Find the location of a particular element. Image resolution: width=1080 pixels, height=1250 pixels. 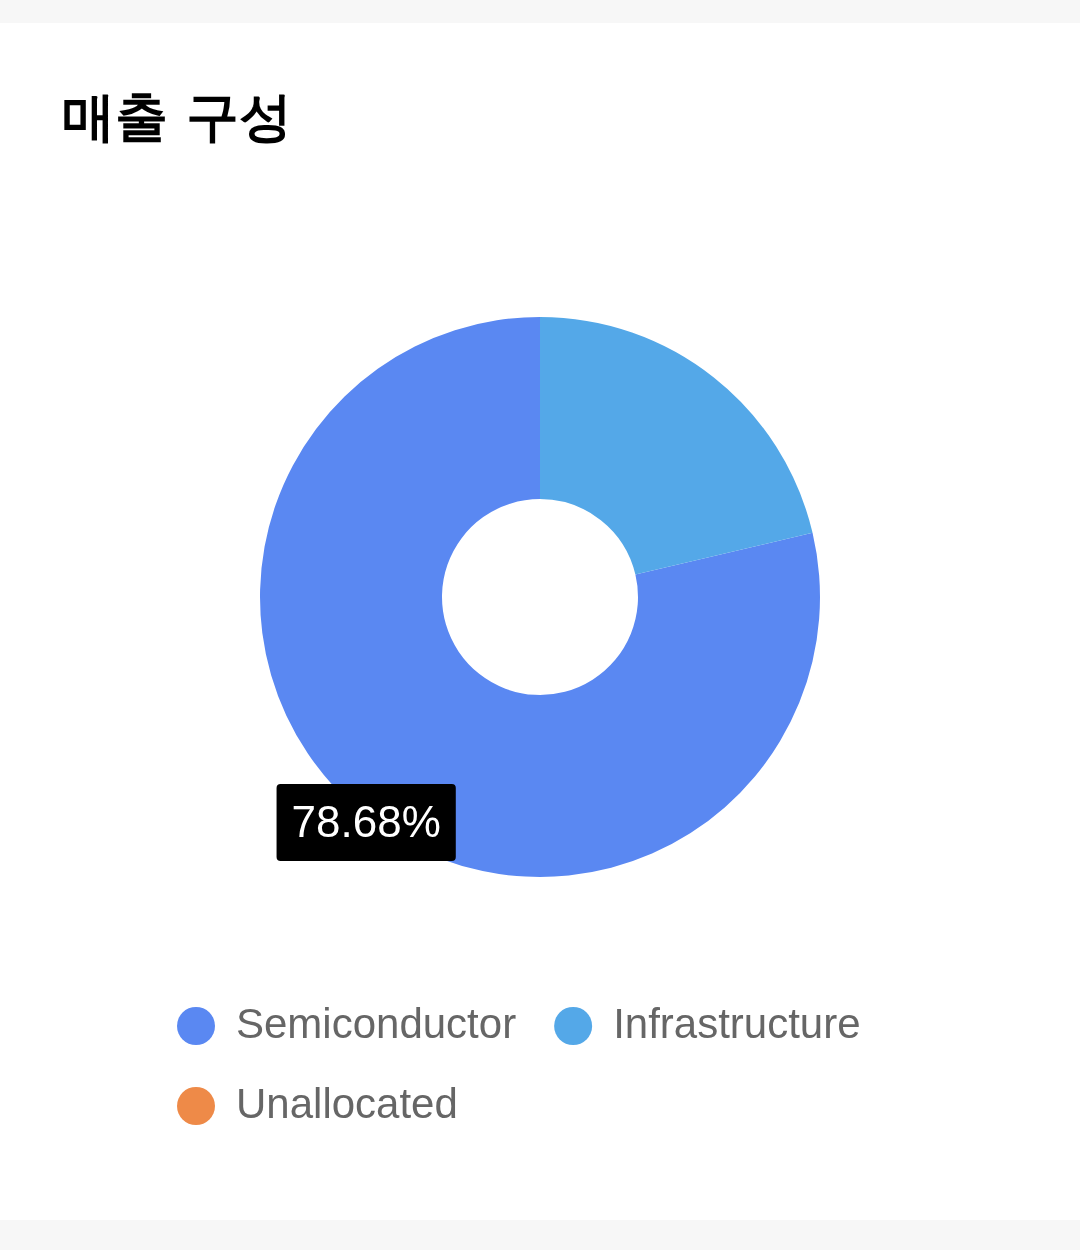

data-label: 78.68% is located at coordinates (366, 821).